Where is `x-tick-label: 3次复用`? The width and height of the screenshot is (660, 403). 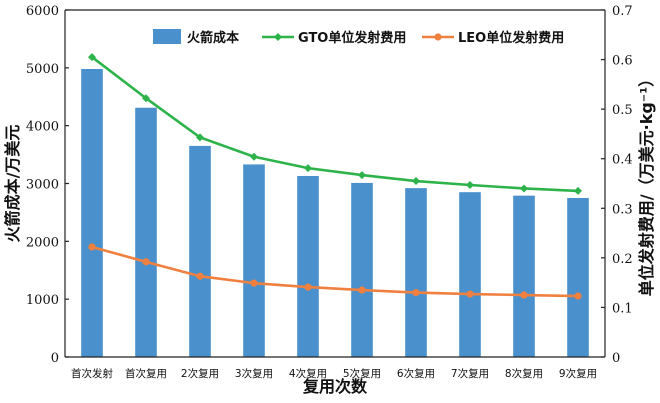
x-tick-label: 3次复用 is located at coordinates (254, 373).